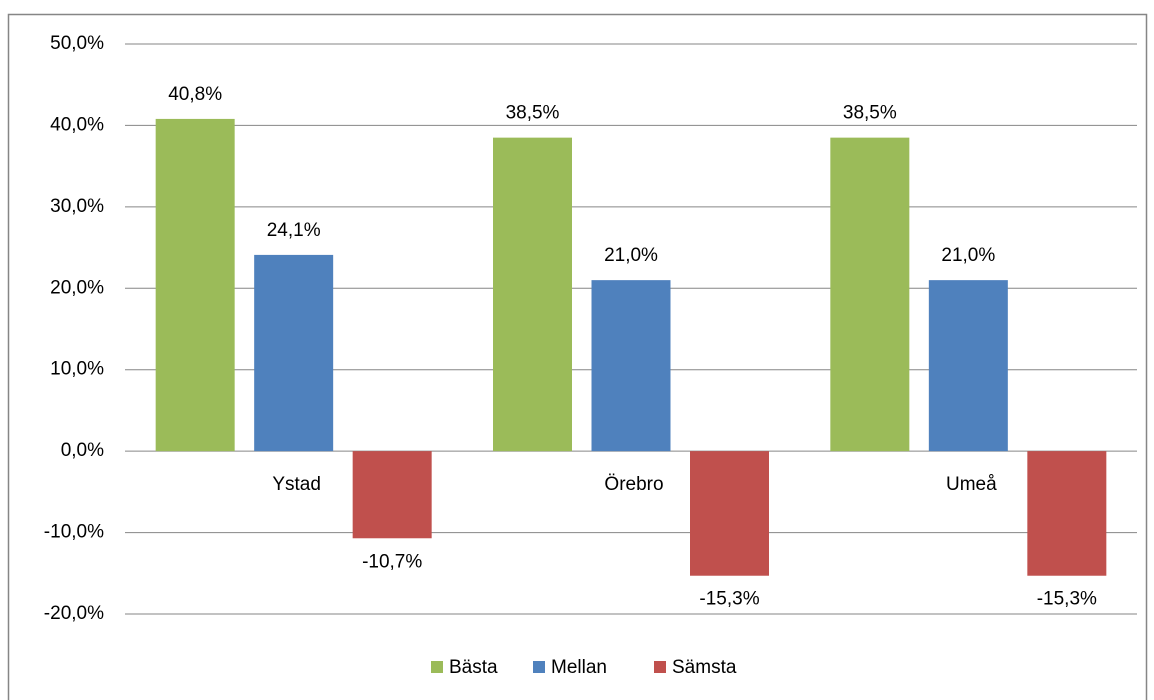 The width and height of the screenshot is (1154, 700). What do you see at coordinates (633, 484) in the screenshot?
I see `x-tick-label: Örebro` at bounding box center [633, 484].